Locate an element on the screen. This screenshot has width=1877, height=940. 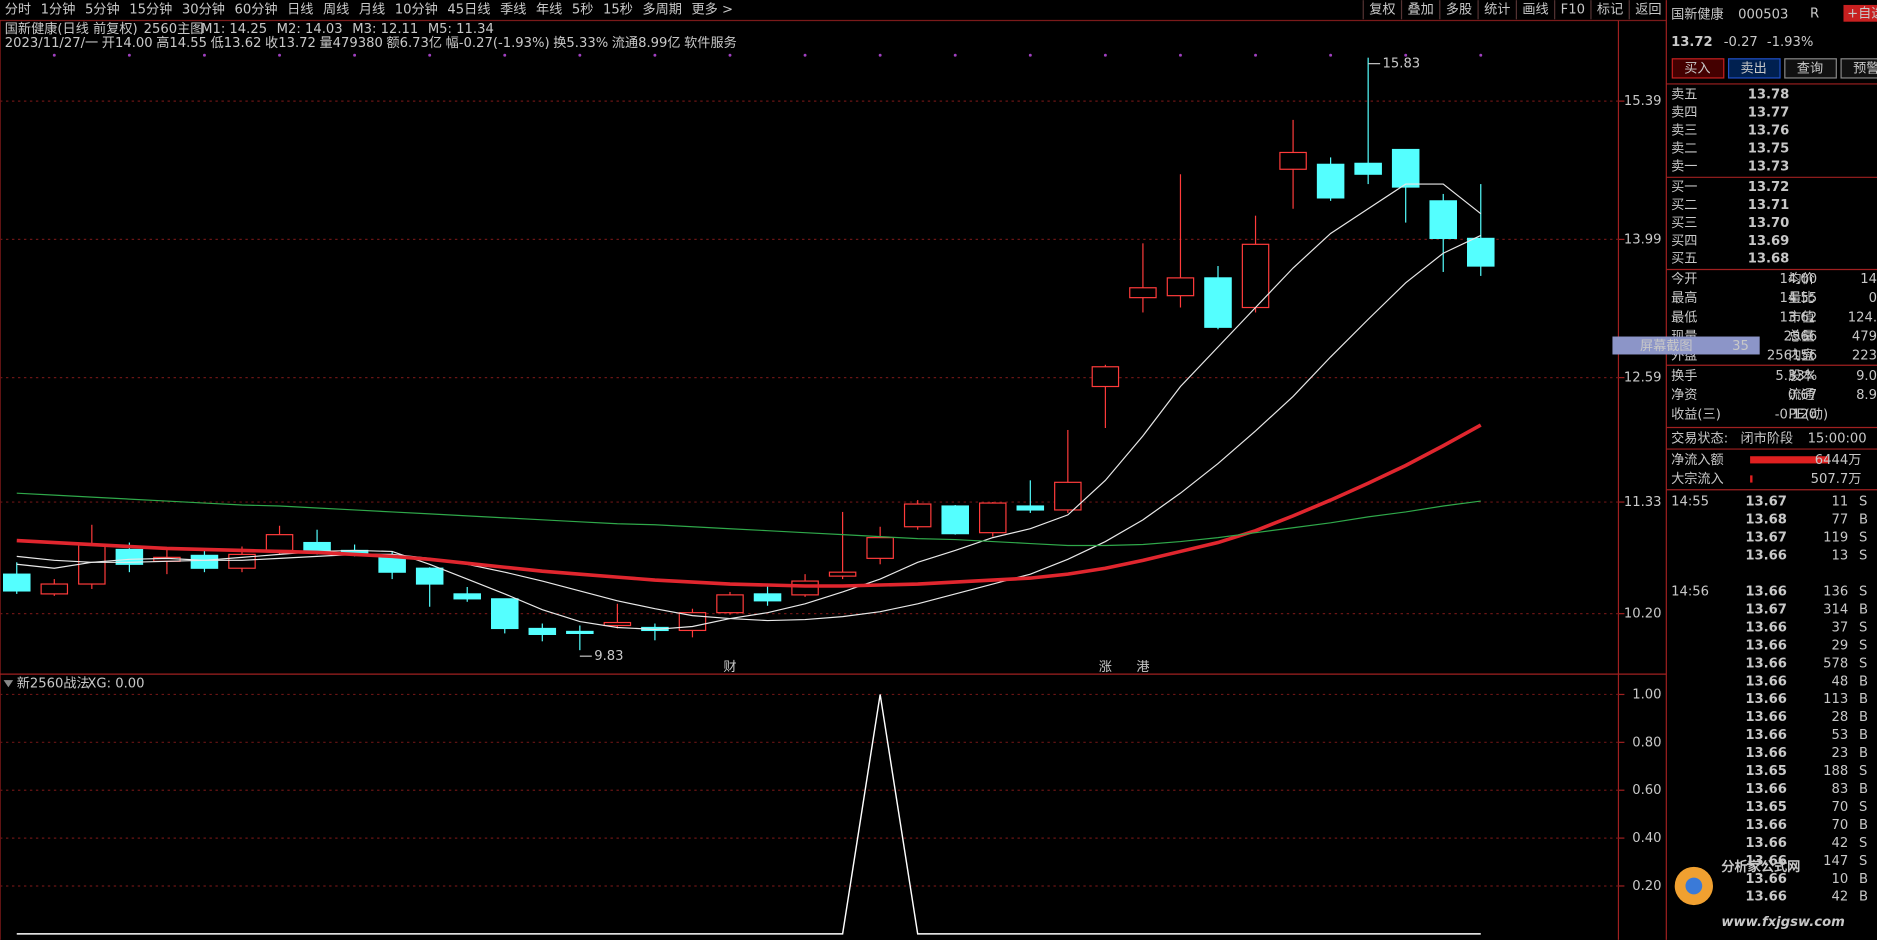
trade-button: 卖出 is located at coordinates (1754, 68).